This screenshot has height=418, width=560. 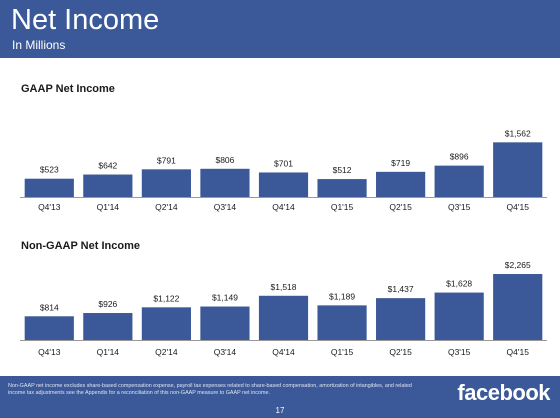 What do you see at coordinates (459, 352) in the screenshot?
I see `non-gaap-tick-label: Q3'15` at bounding box center [459, 352].